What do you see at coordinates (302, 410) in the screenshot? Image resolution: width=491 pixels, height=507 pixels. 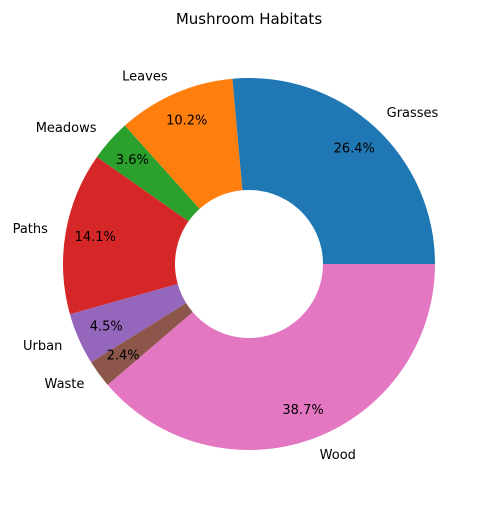 I see `percent-label-wood: 38.7%` at bounding box center [302, 410].